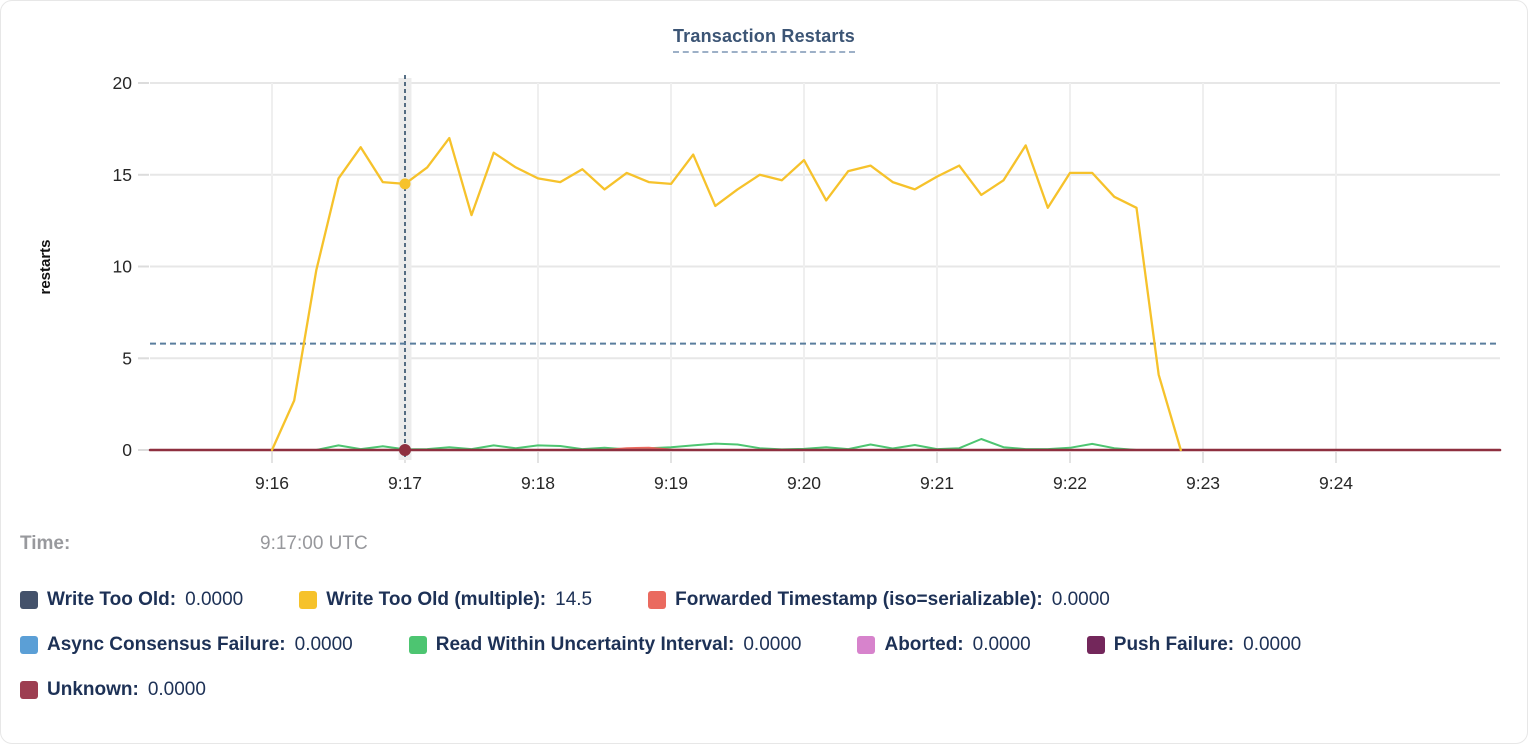  Describe the element at coordinates (574, 599) in the screenshot. I see `legend-value: 14.5` at that location.